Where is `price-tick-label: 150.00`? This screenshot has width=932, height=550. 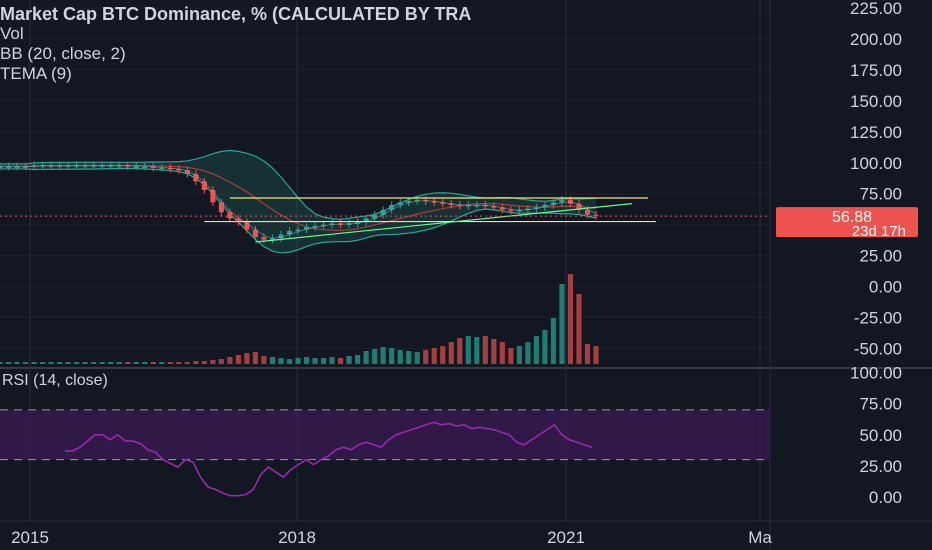 price-tick-label: 150.00 is located at coordinates (876, 101).